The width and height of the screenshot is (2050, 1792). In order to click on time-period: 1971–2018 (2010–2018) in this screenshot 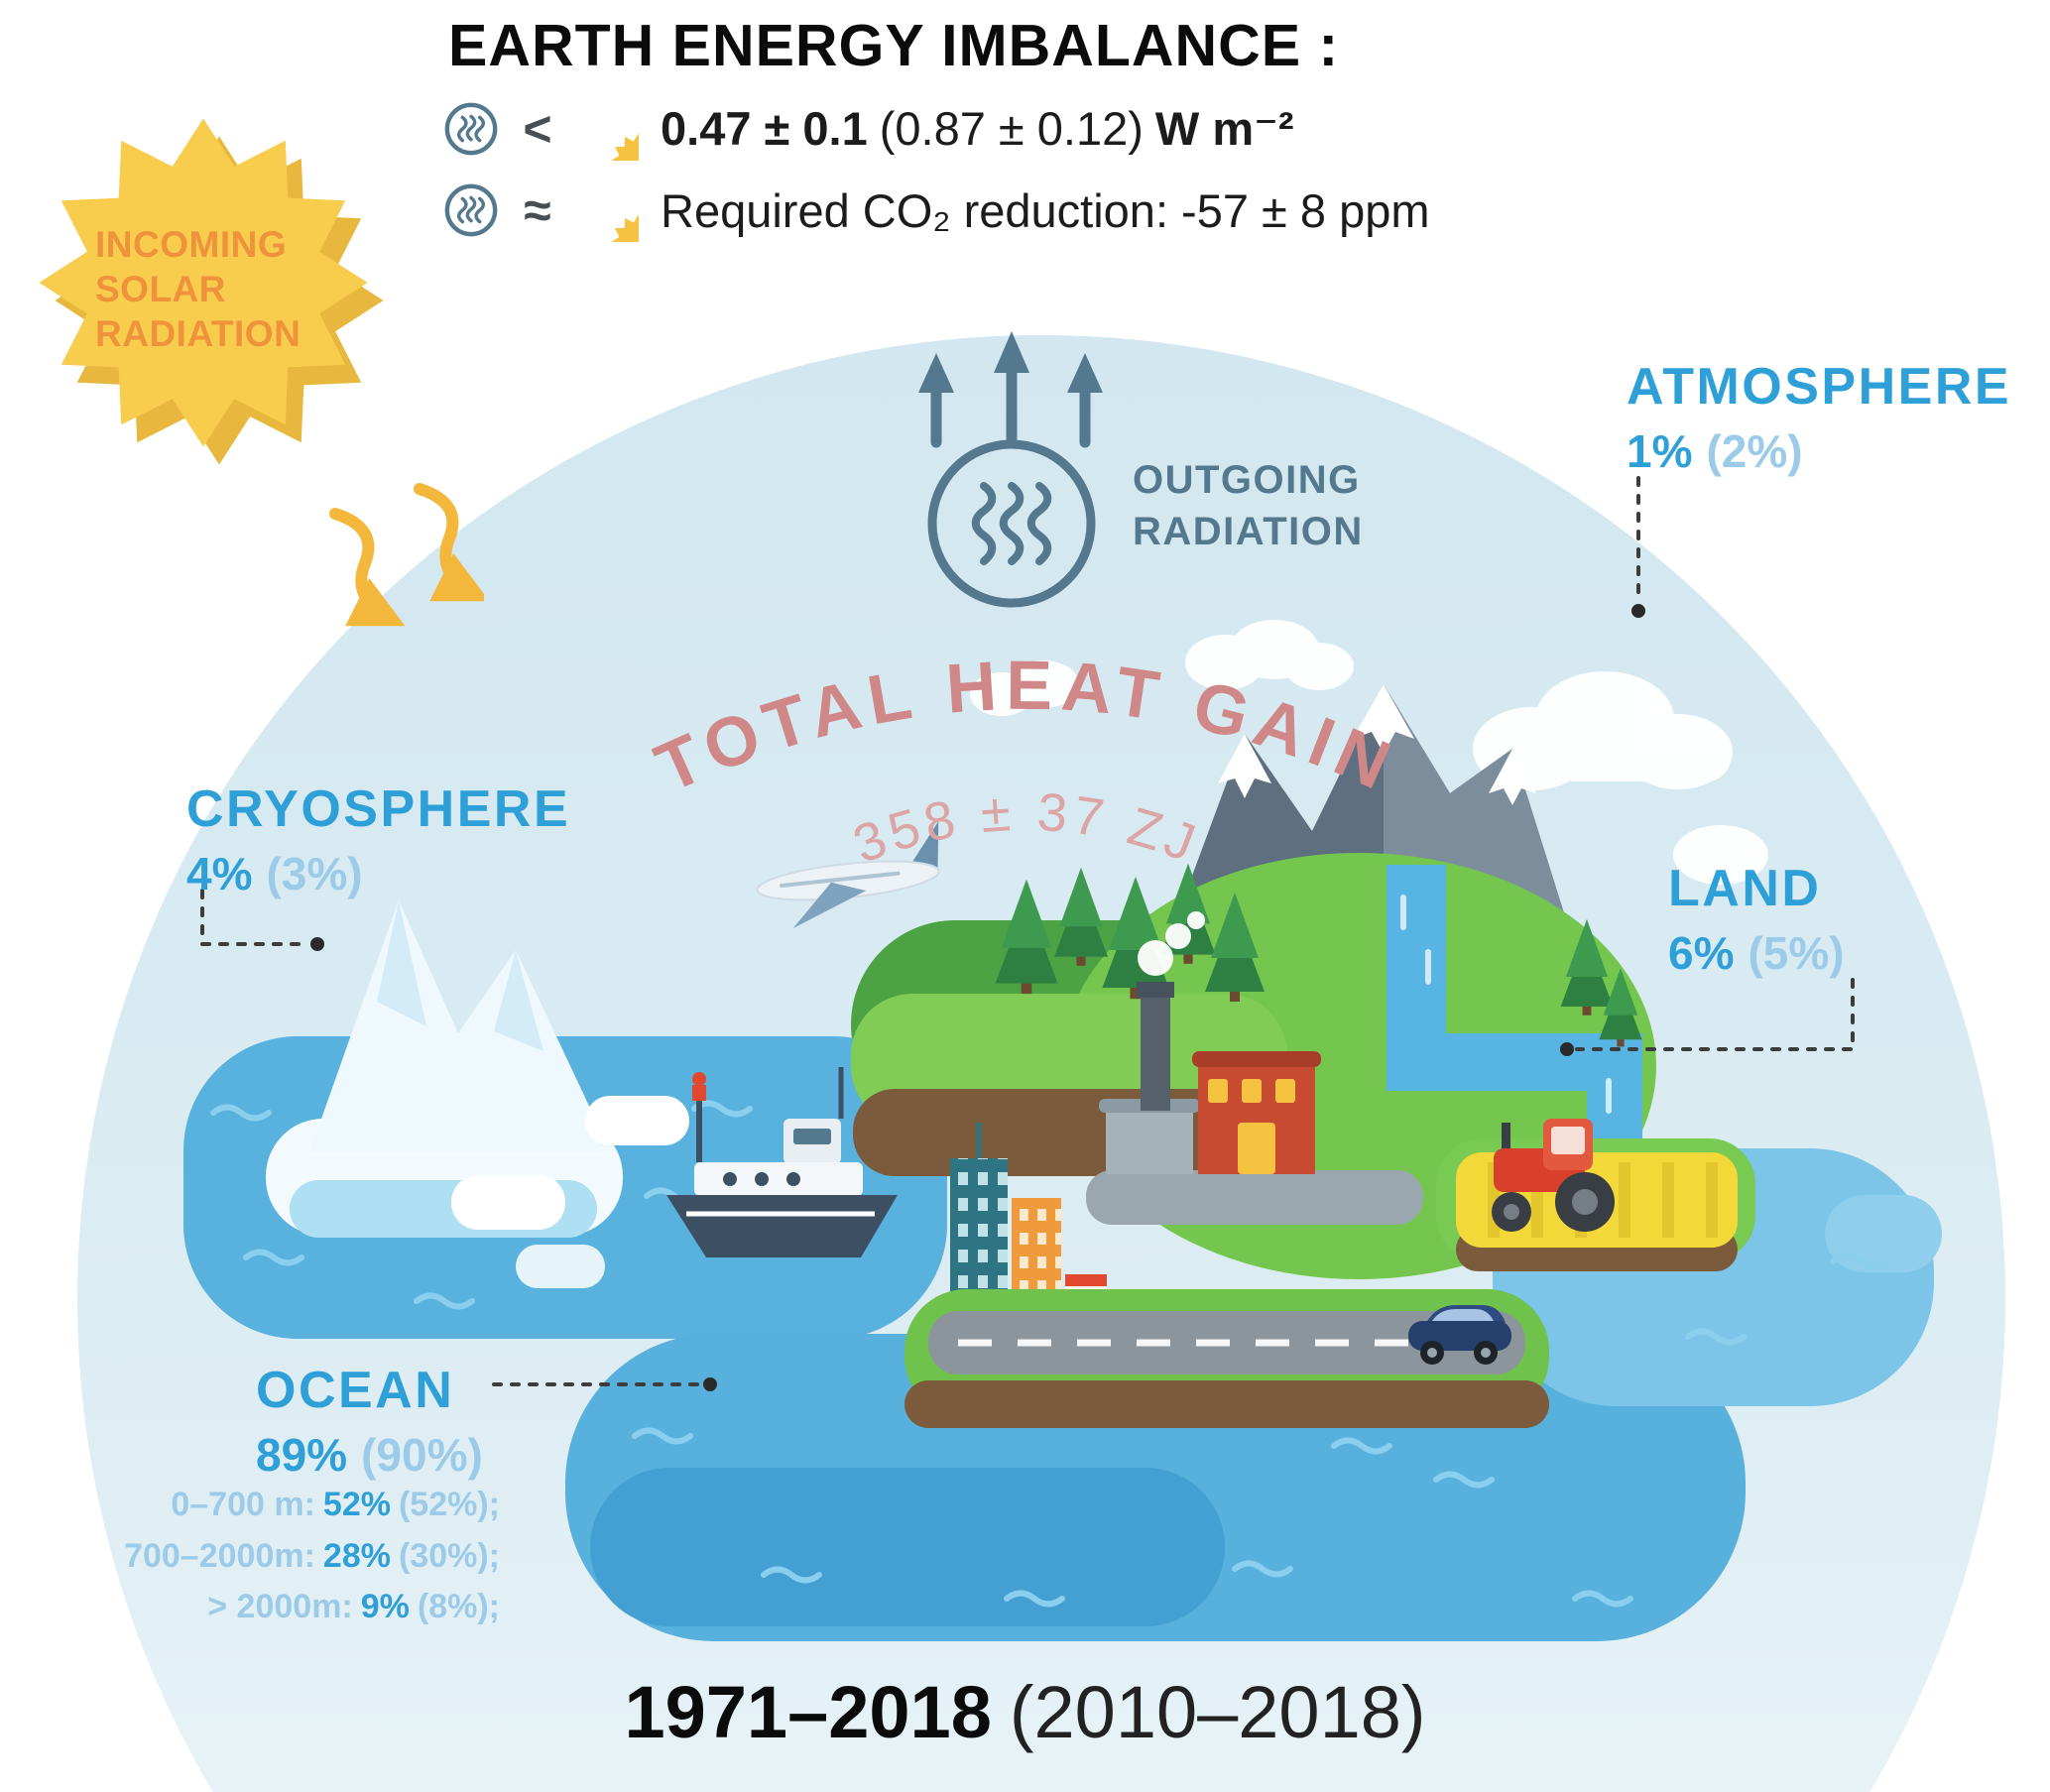, I will do `click(1025, 1712)`.